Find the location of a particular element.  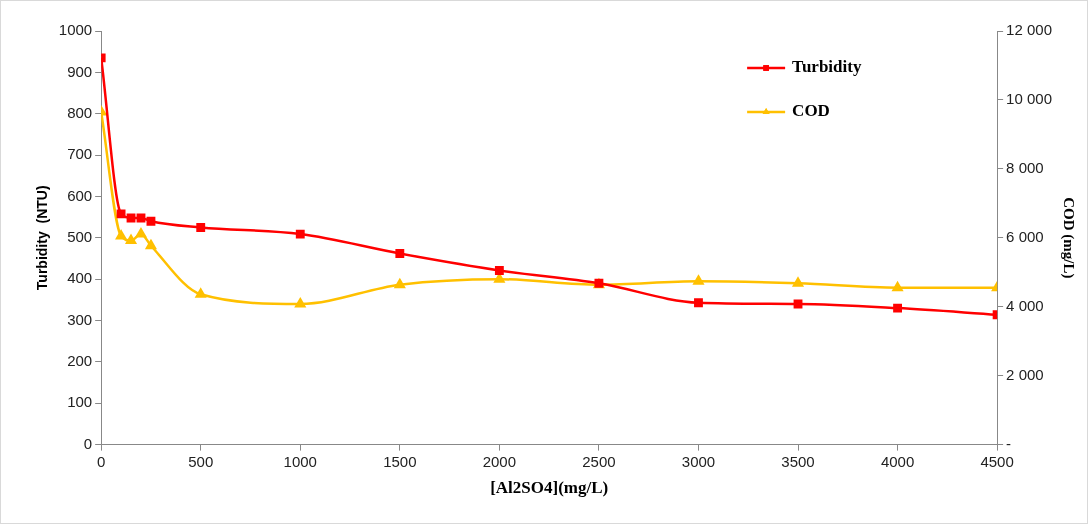

y2-tick-label: 10 000 is located at coordinates (1029, 99).